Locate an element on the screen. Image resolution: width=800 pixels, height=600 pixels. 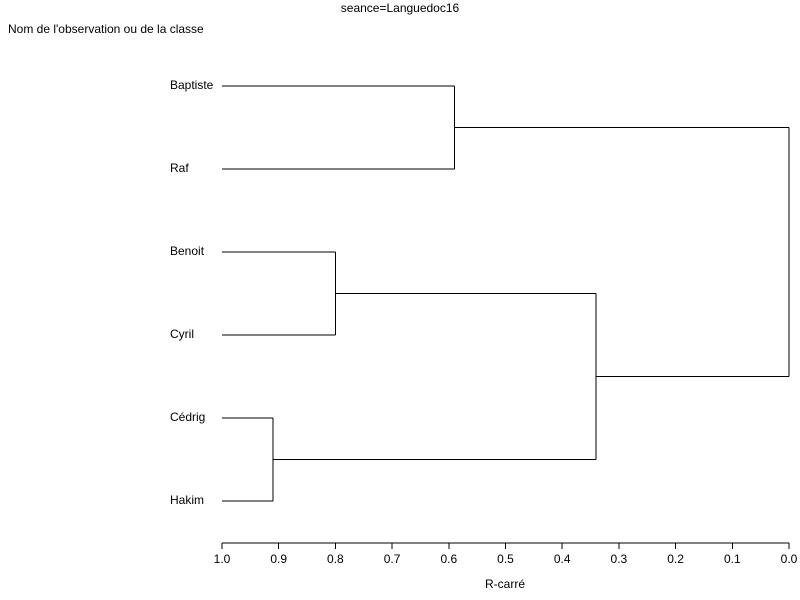
leaf-label: Cyril is located at coordinates (182, 334).